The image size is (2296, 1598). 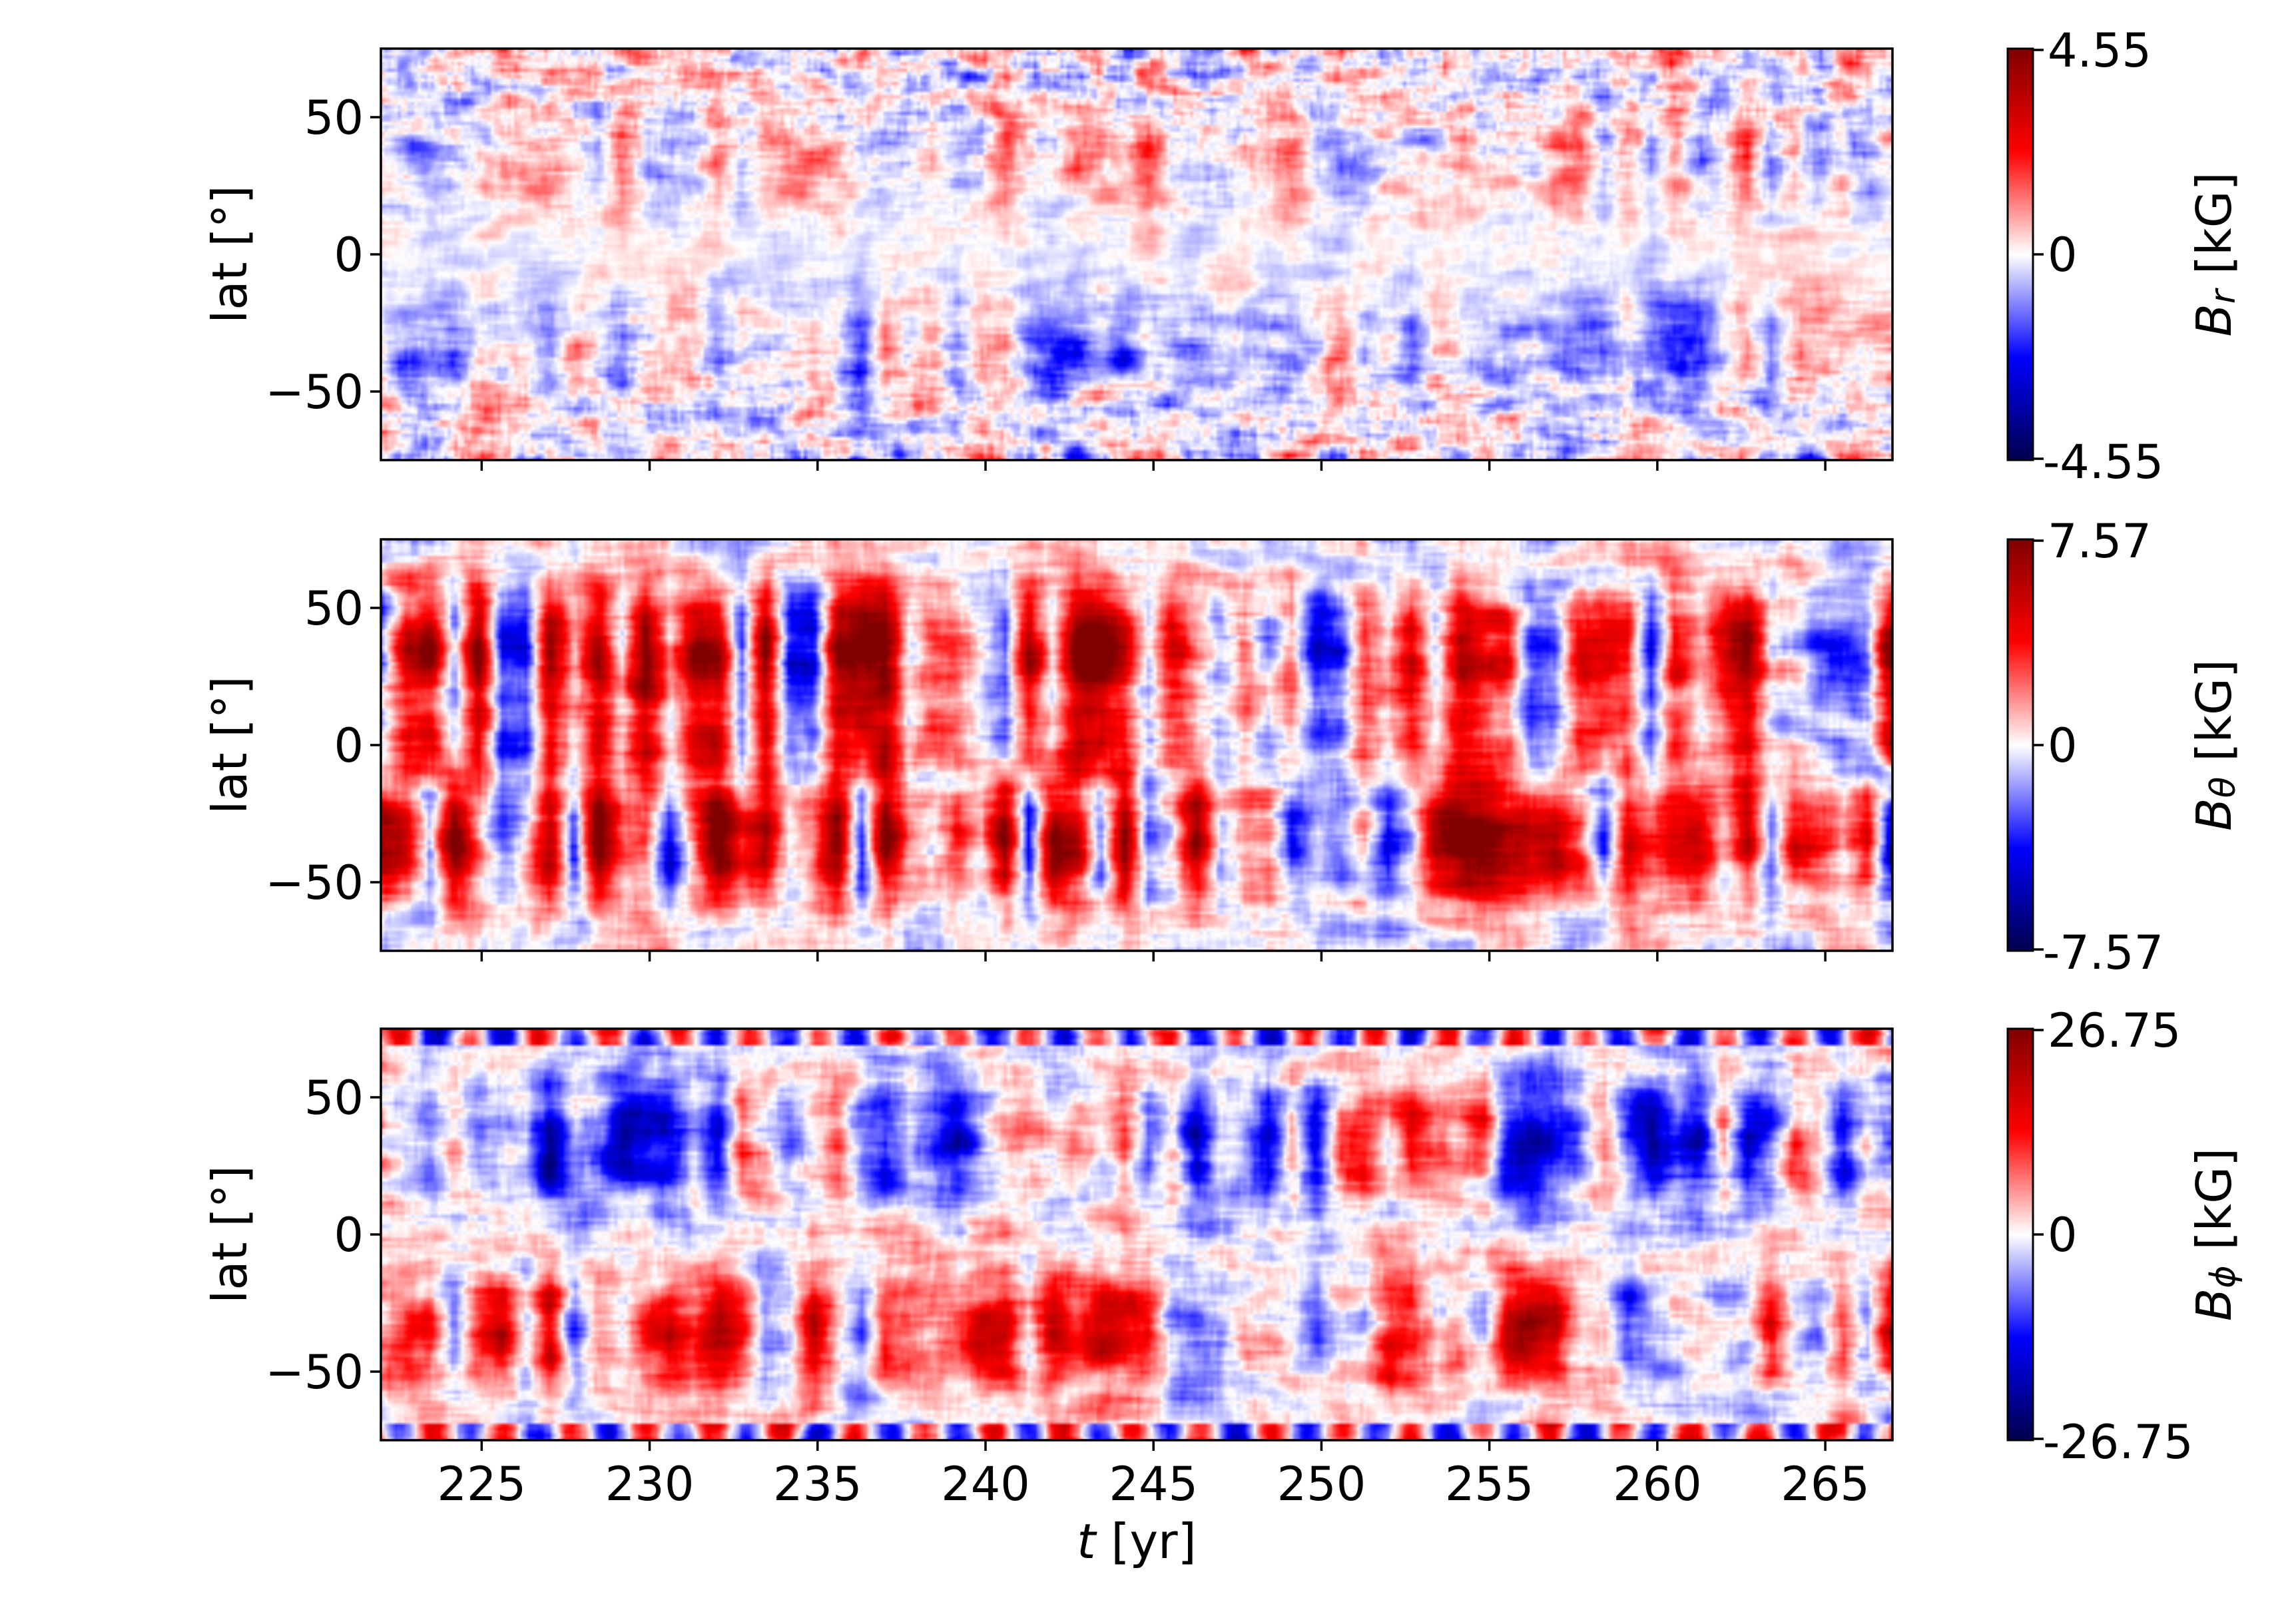 What do you see at coordinates (1137, 1541) in the screenshot?
I see `bphi-x-axis-label: t [yr]` at bounding box center [1137, 1541].